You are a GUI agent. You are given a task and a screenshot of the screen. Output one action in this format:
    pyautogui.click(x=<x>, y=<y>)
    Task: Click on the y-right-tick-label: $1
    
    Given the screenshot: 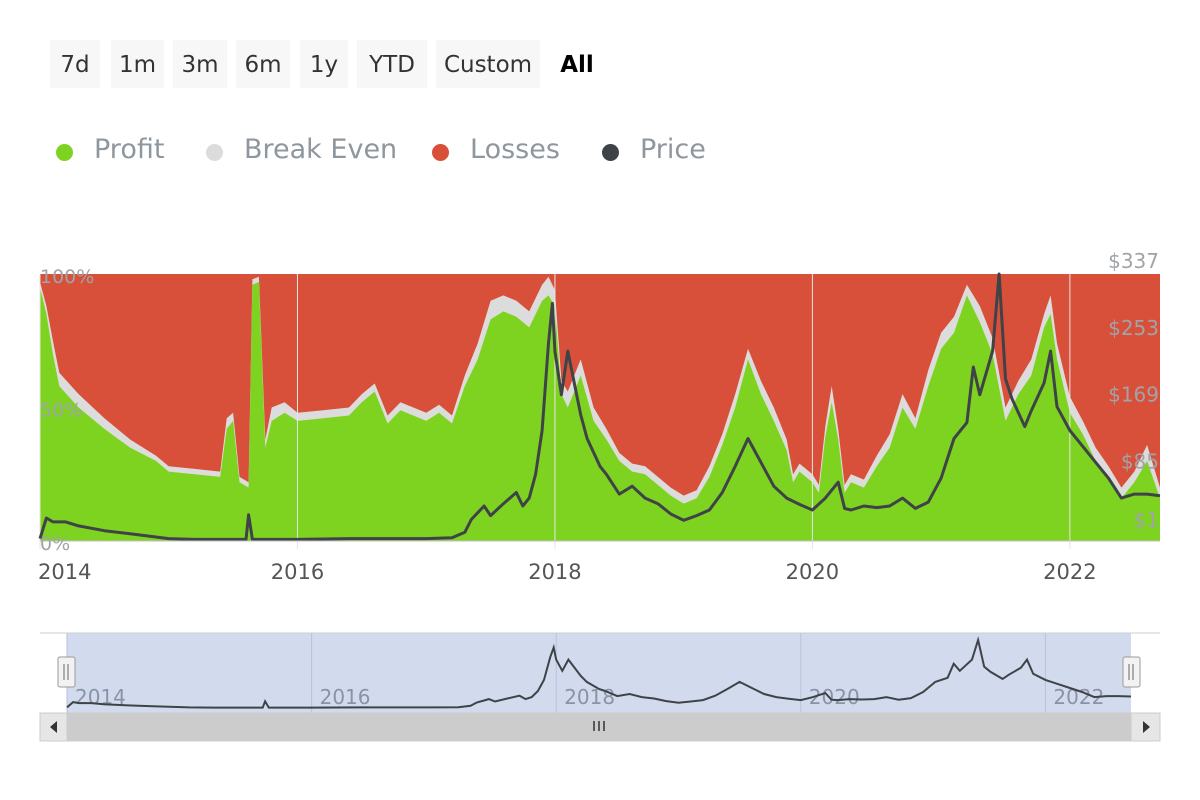 What is the action you would take?
    pyautogui.click(x=1146, y=520)
    